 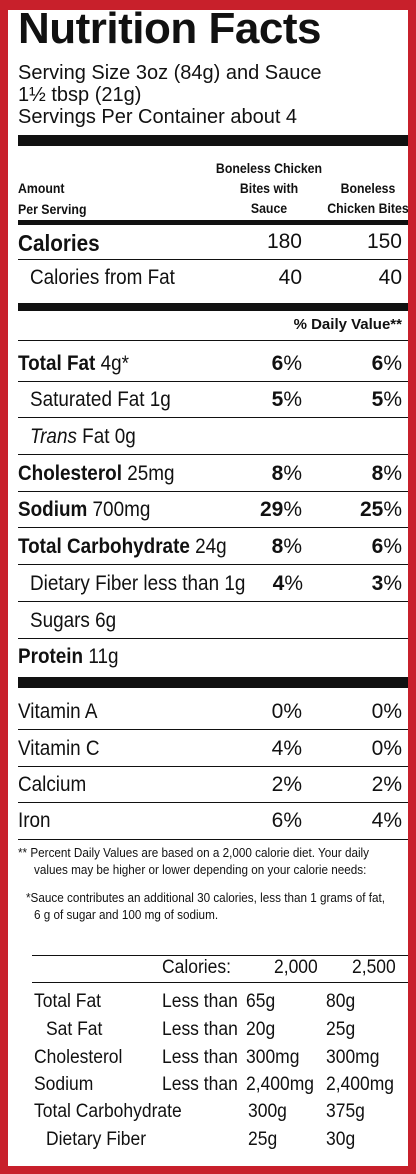 I want to click on nutrient-amount: 4g*, so click(x=112, y=363).